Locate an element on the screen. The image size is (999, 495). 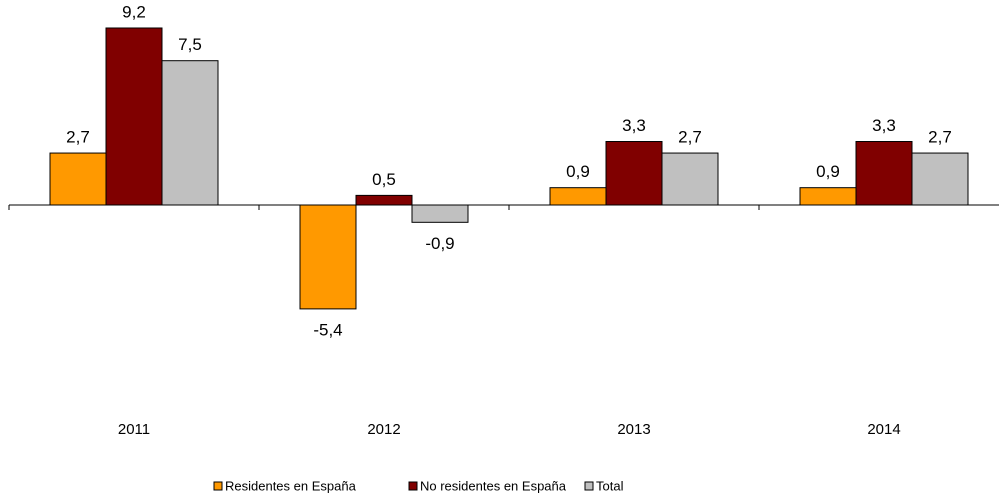
x-tick-label: 2012 is located at coordinates (383, 429).